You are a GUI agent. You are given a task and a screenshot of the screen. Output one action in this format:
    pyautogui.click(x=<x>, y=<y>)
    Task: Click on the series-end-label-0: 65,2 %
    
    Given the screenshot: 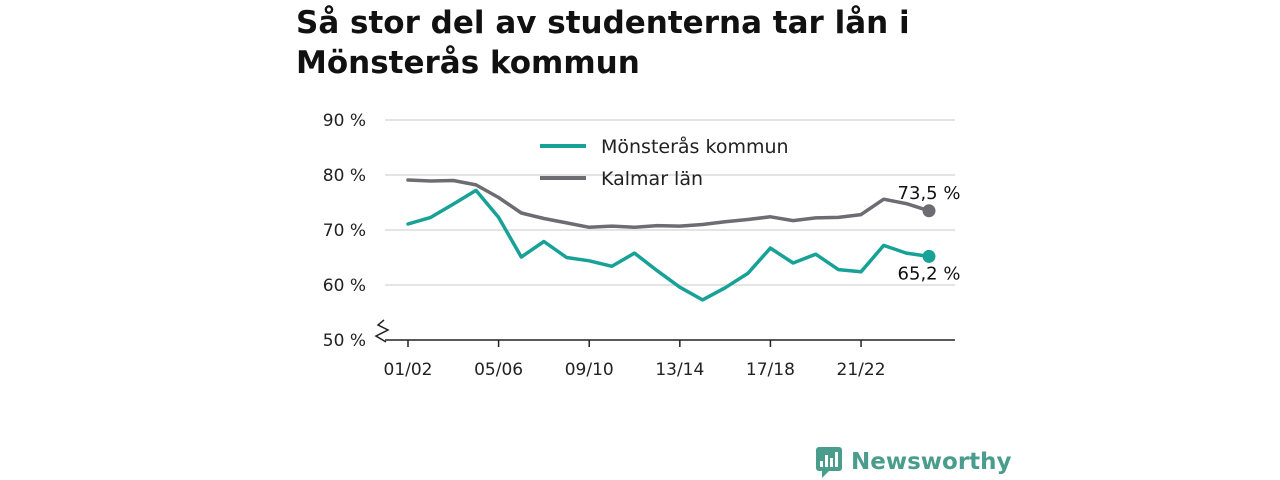 What is the action you would take?
    pyautogui.click(x=929, y=273)
    